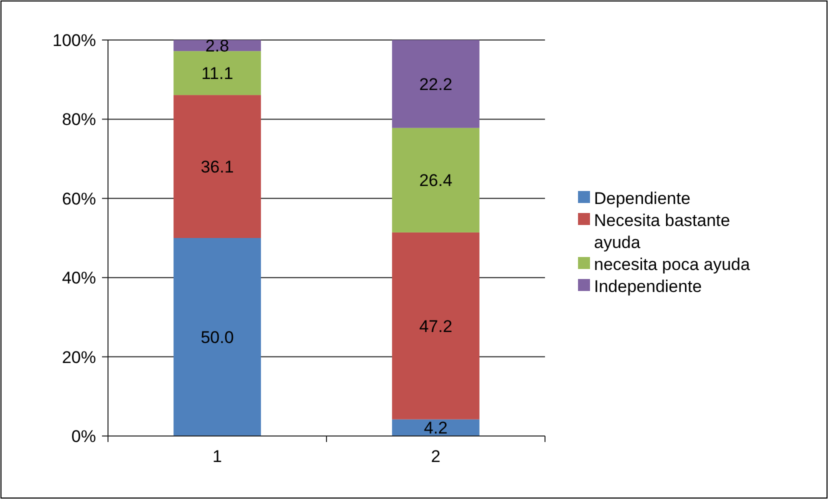 This screenshot has width=828, height=499. What do you see at coordinates (648, 286) in the screenshot?
I see `legend-label: Independiente` at bounding box center [648, 286].